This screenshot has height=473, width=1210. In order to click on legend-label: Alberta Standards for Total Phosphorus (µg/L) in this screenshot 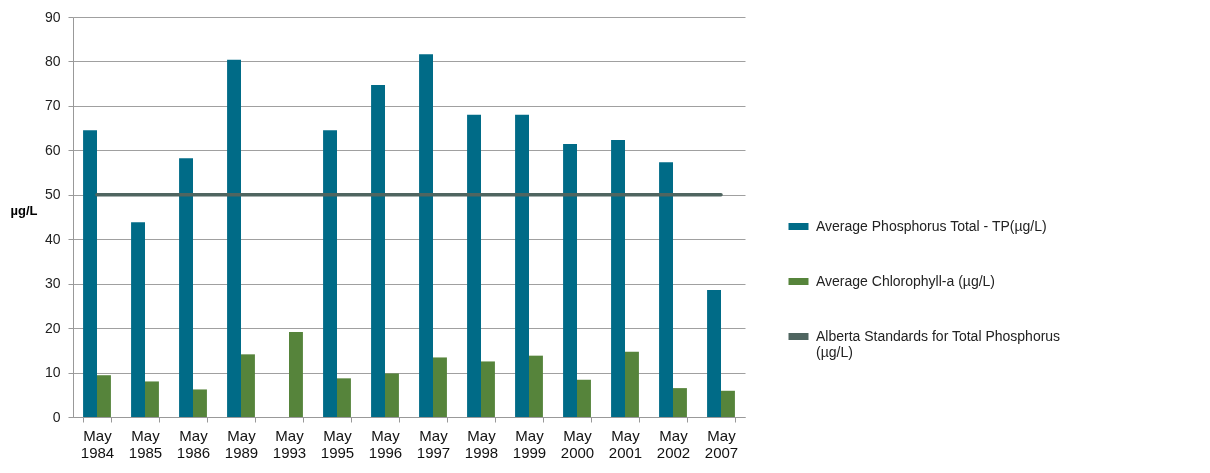, I will do `click(938, 343)`.